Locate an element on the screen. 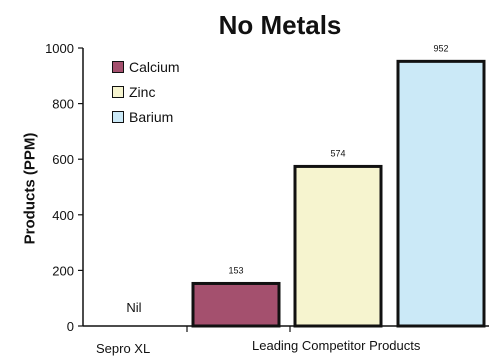  legend-swatch-zinc is located at coordinates (118, 91).